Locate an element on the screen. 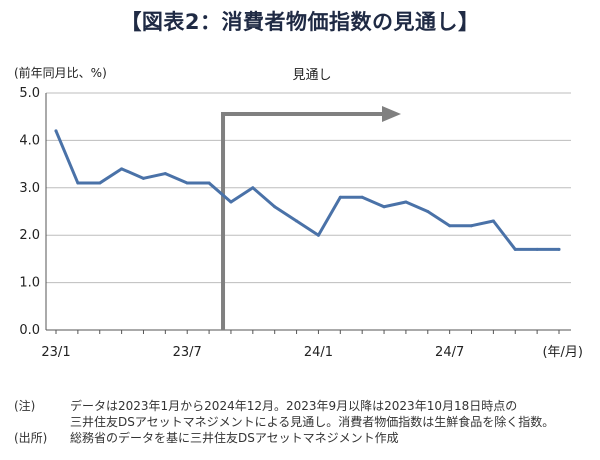  x-tick-label: 23/7 is located at coordinates (187, 352).